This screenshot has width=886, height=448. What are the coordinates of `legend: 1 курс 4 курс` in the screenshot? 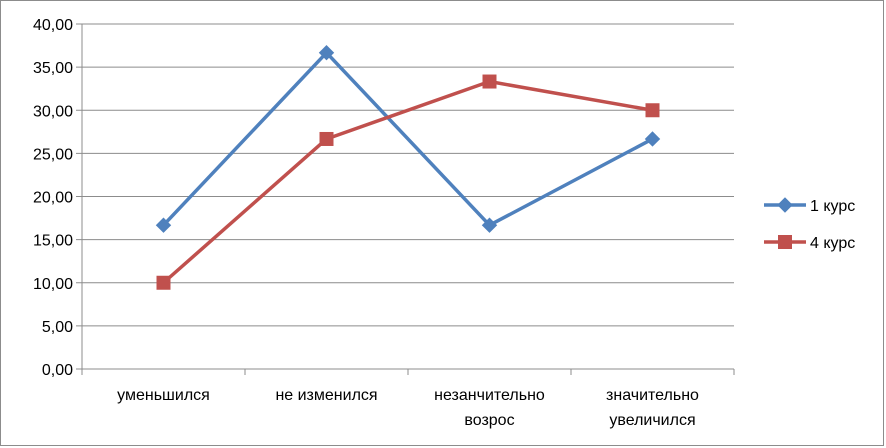 It's located at (809, 224).